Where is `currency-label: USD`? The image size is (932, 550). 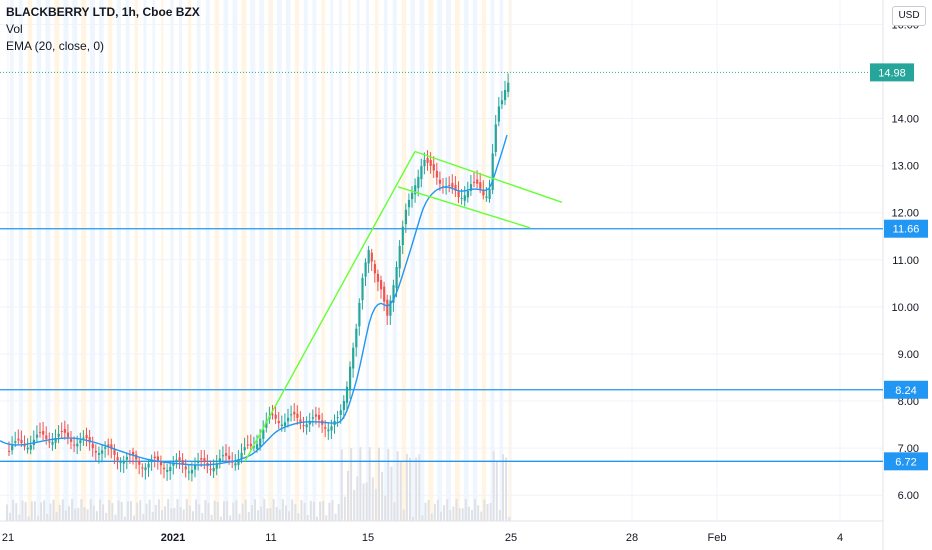
currency-label: USD is located at coordinates (909, 16).